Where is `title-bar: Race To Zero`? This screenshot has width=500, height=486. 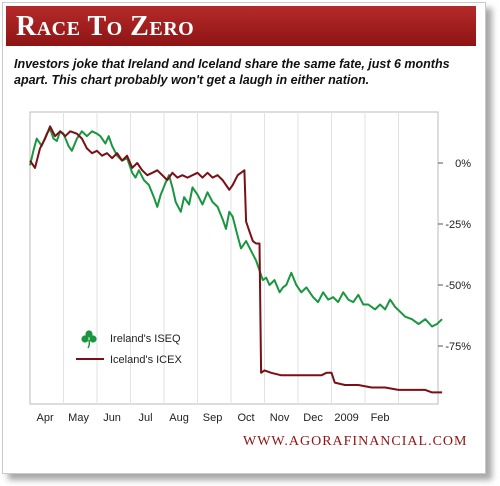
title-bar: Race To Zero is located at coordinates (241, 26).